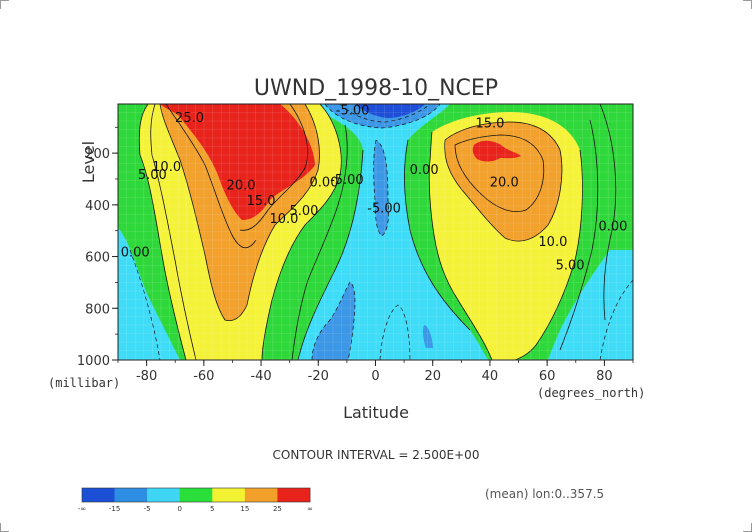  I want to click on colorbar-label: -5, so click(147, 509).